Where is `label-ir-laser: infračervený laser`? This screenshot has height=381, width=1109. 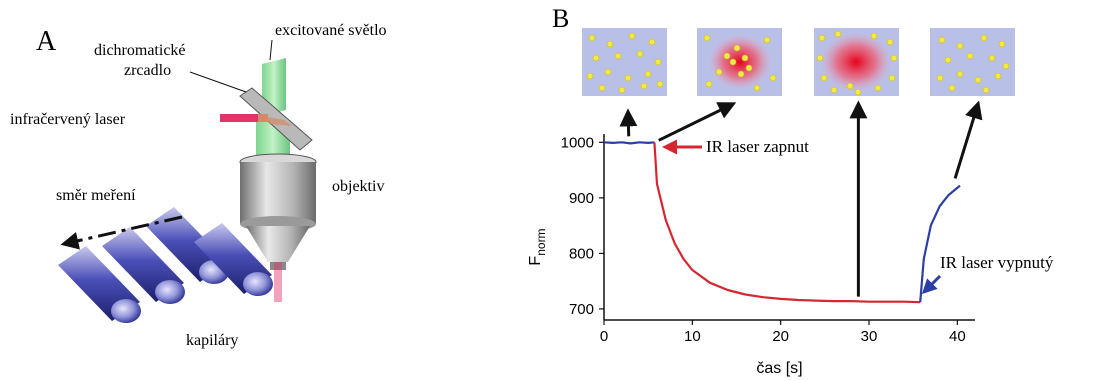 label-ir-laser: infračervený laser is located at coordinates (68, 119).